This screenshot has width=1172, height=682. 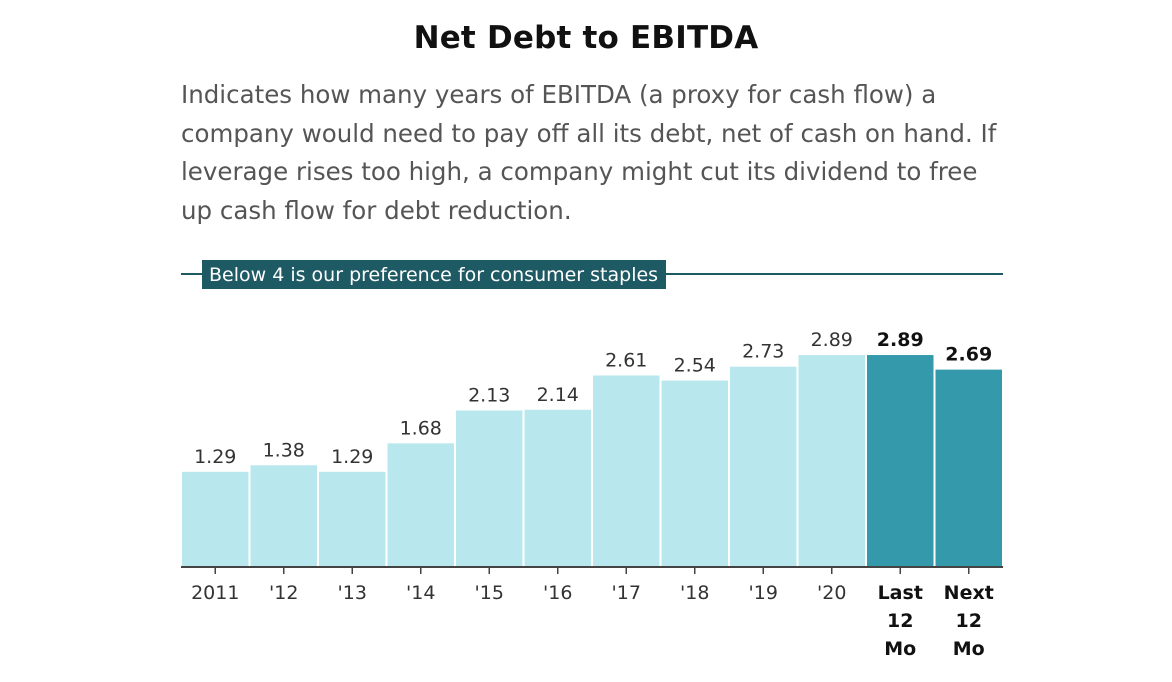 What do you see at coordinates (900, 621) in the screenshot?
I see `x-tick-label: Last 12 Mo` at bounding box center [900, 621].